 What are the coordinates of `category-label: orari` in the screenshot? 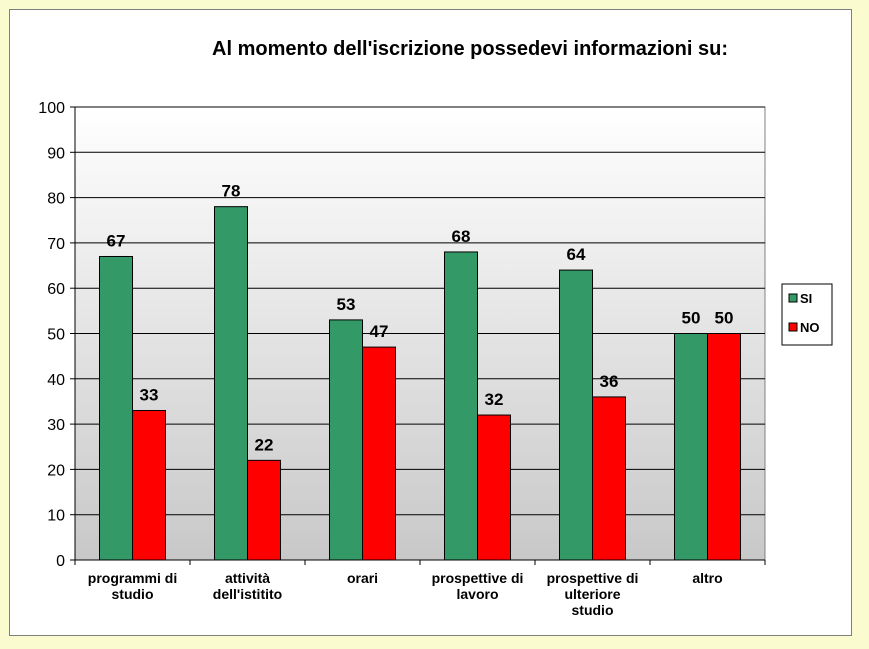 It's located at (362, 578).